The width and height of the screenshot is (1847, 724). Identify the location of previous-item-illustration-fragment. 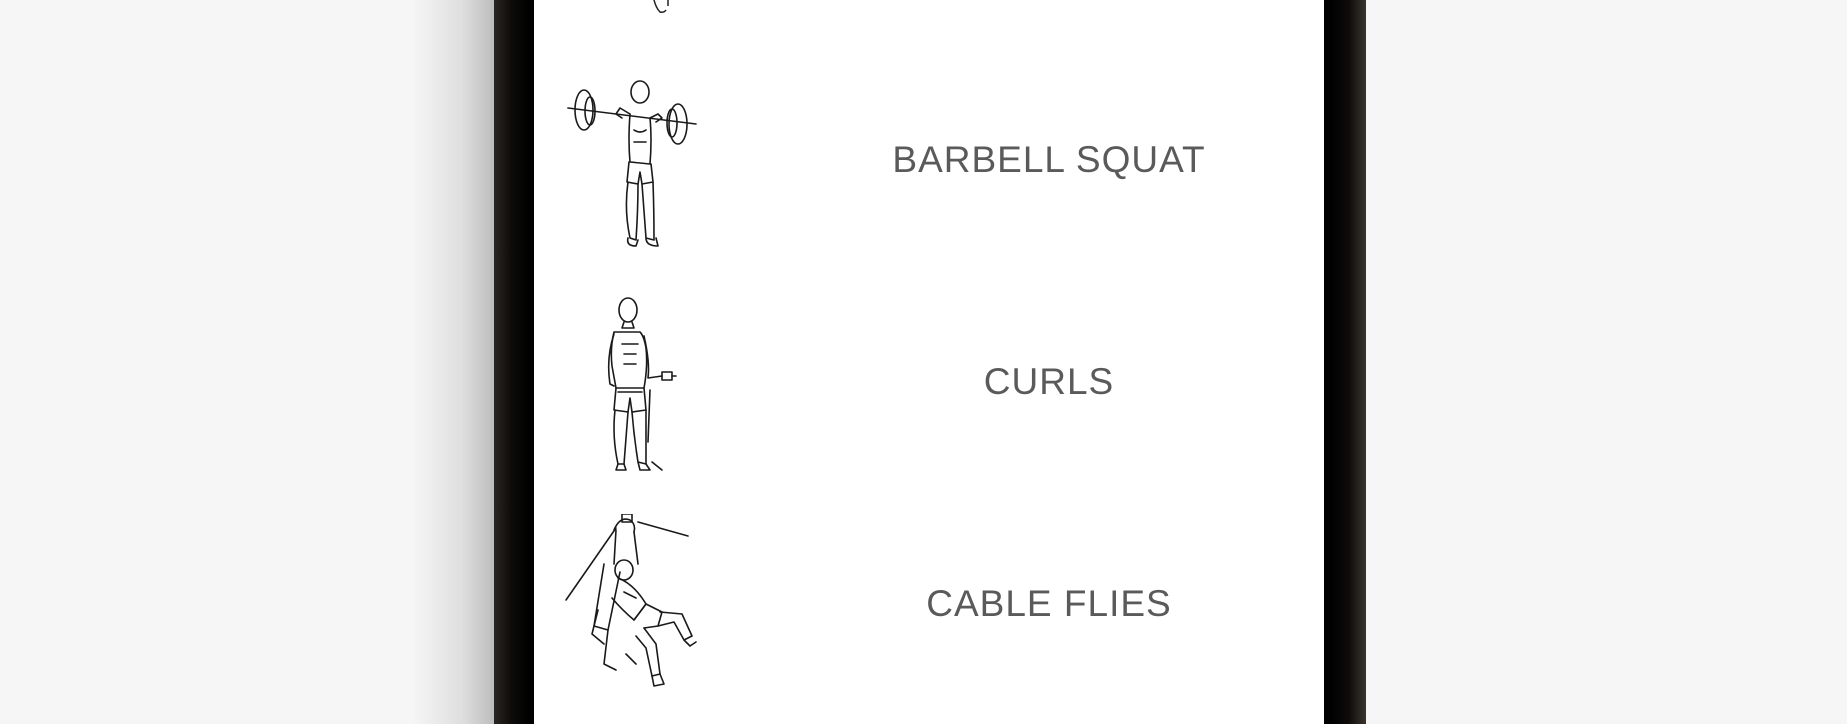
(661, 6).